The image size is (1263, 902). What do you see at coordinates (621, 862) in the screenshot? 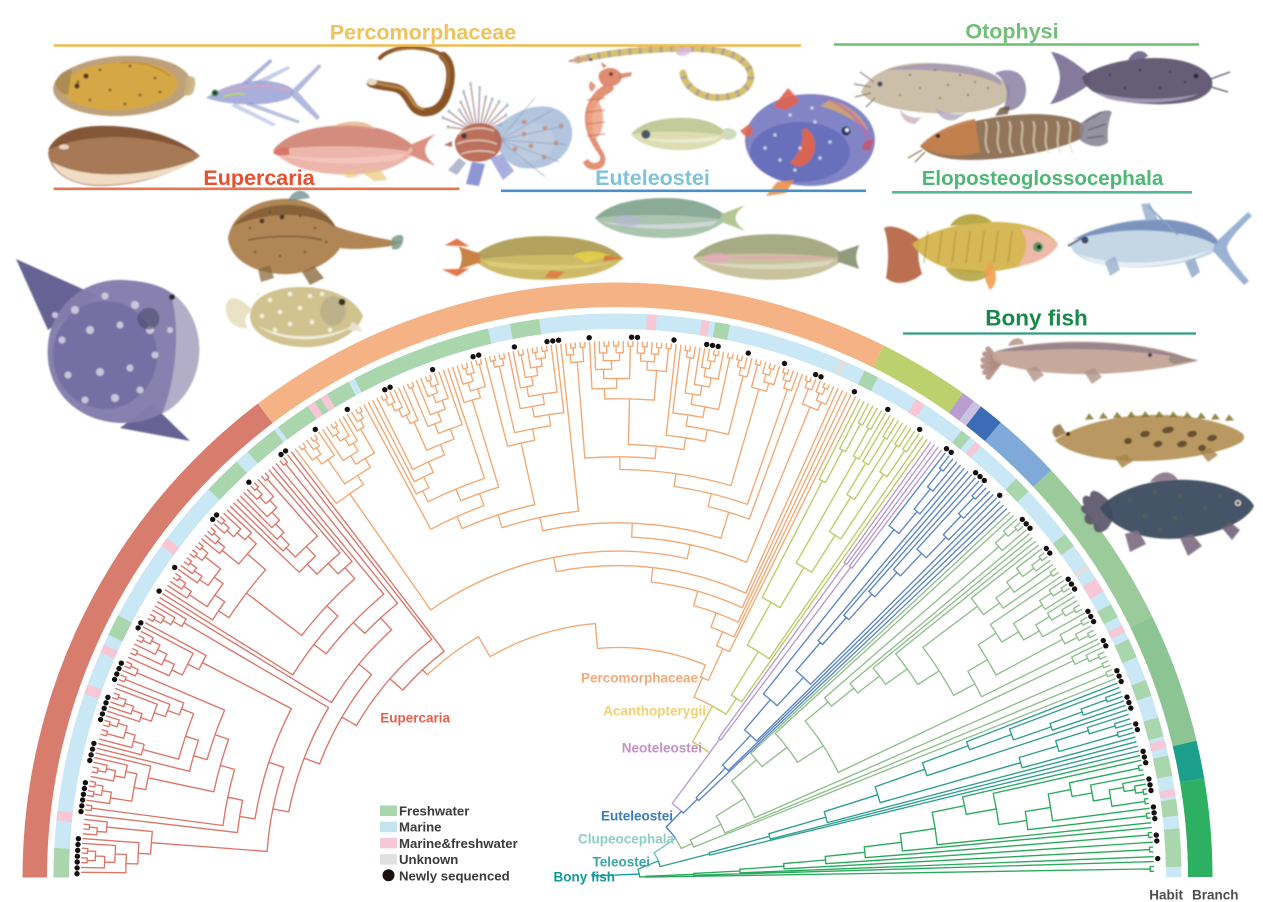
I see `svg-text: Teleostei` at bounding box center [621, 862].